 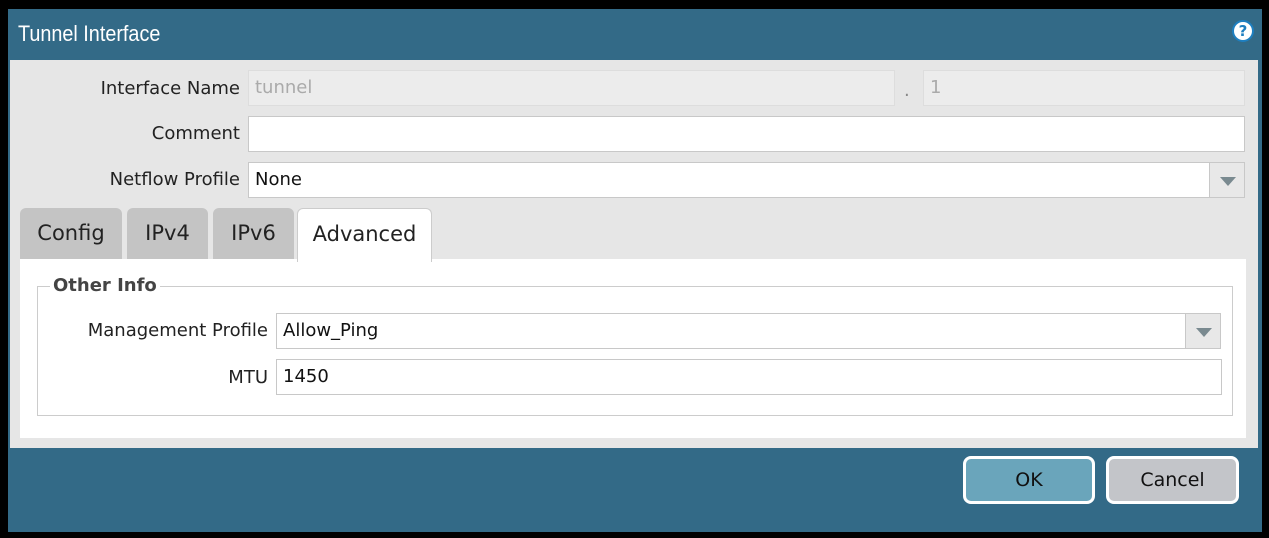 I want to click on netflow-profile-select: None, so click(x=729, y=180).